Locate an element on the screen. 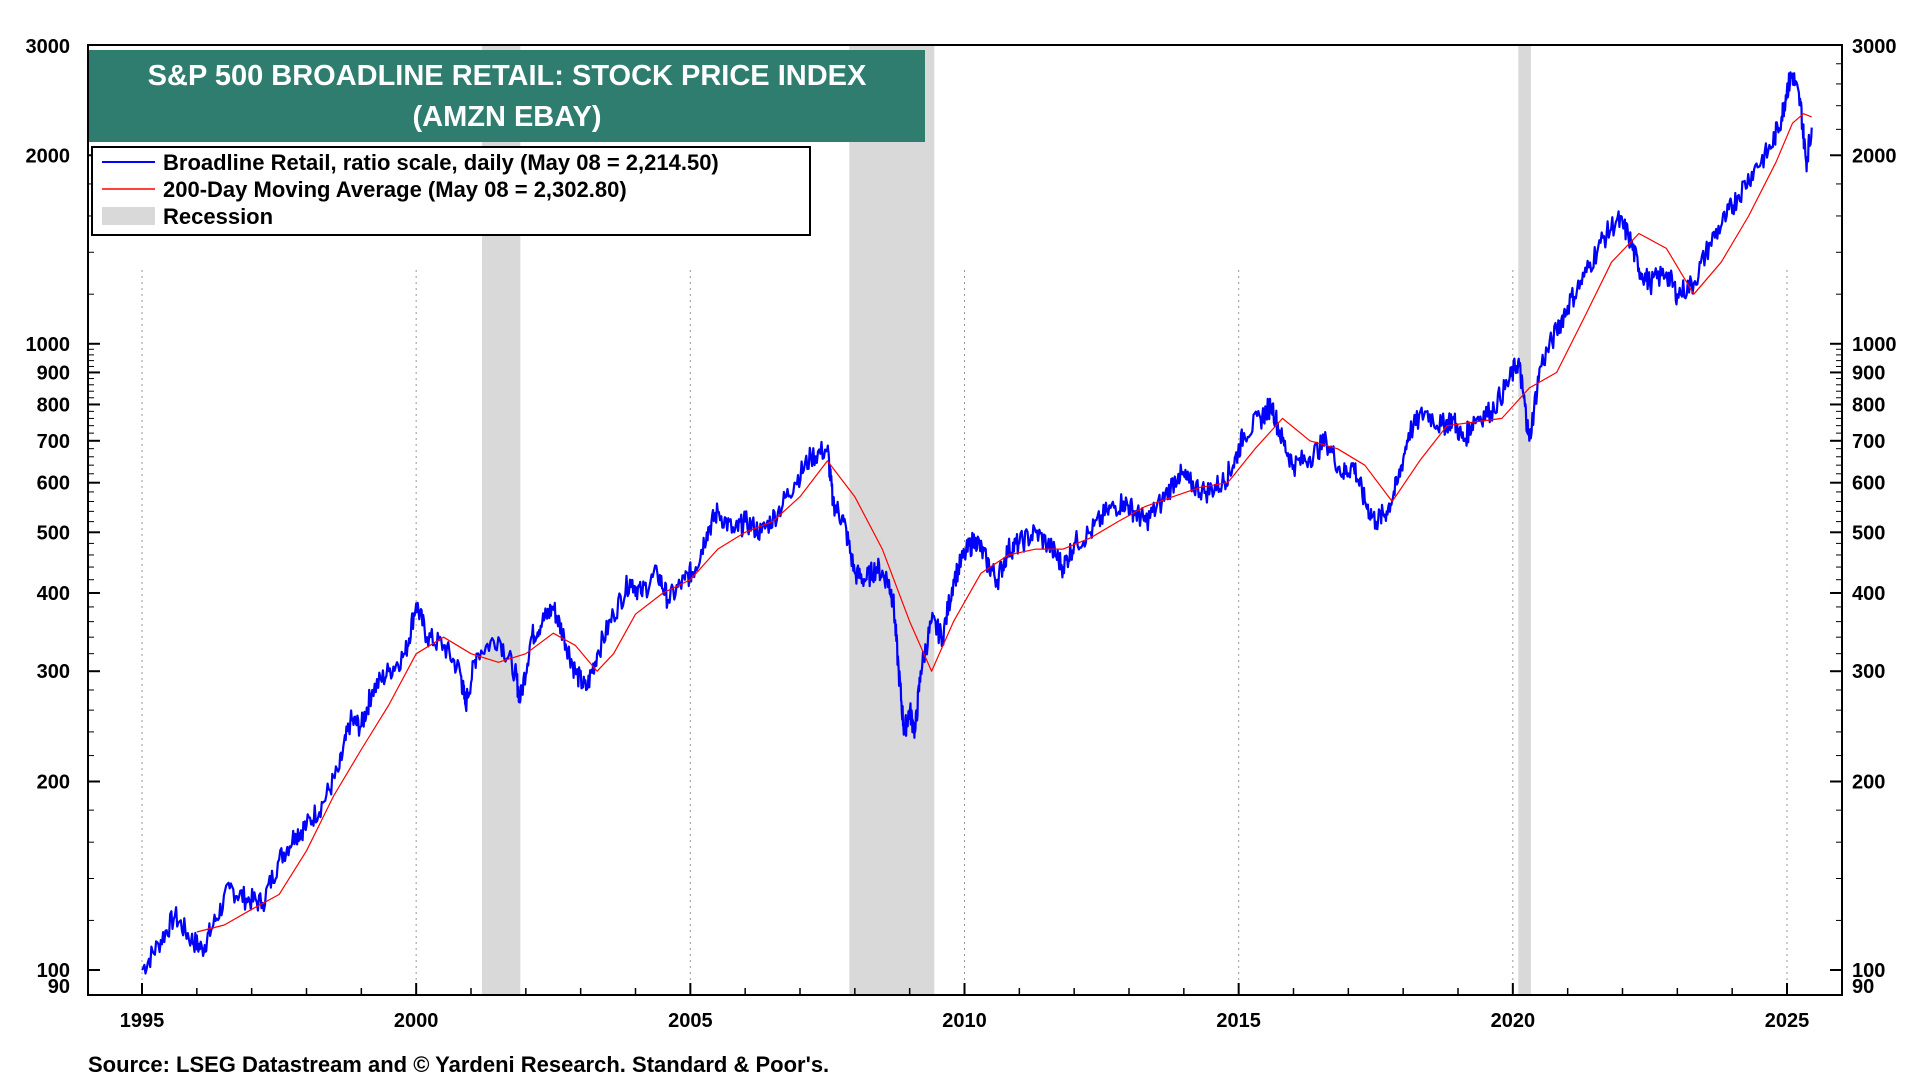  y-tick-label-left-300: 300 is located at coordinates (53, 672).